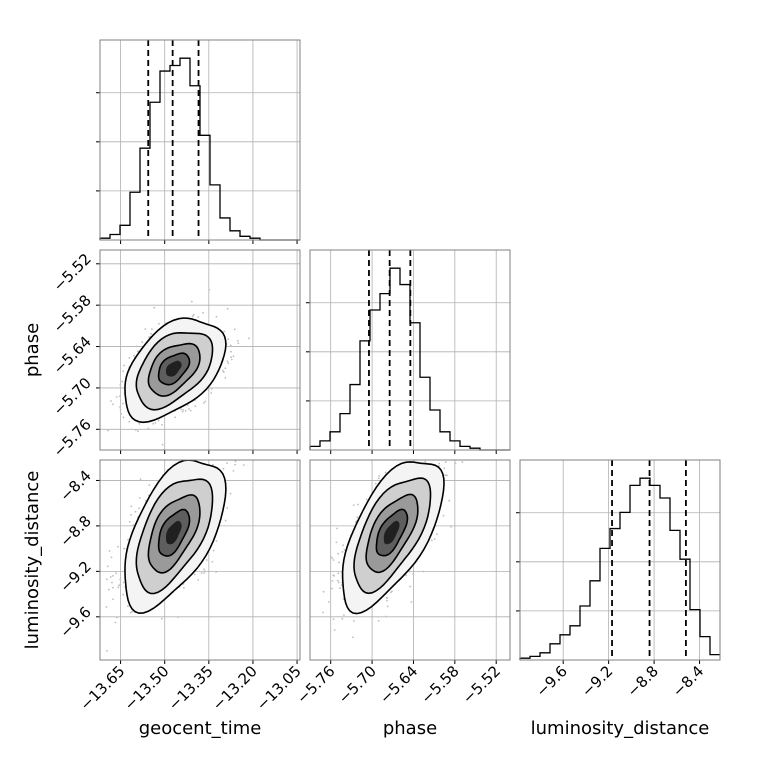 Image resolution: width=760 pixels, height=760 pixels. What do you see at coordinates (191, 688) in the screenshot?
I see `x-tick-label-geocent_time: −13.35` at bounding box center [191, 688].